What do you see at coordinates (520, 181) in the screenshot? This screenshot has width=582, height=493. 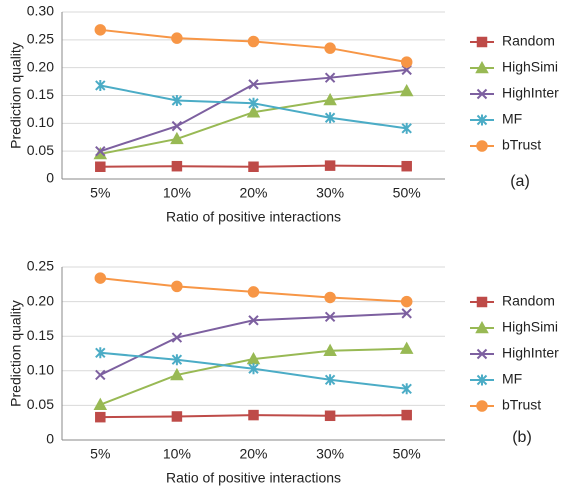 I see `panel-label: (a)` at bounding box center [520, 181].